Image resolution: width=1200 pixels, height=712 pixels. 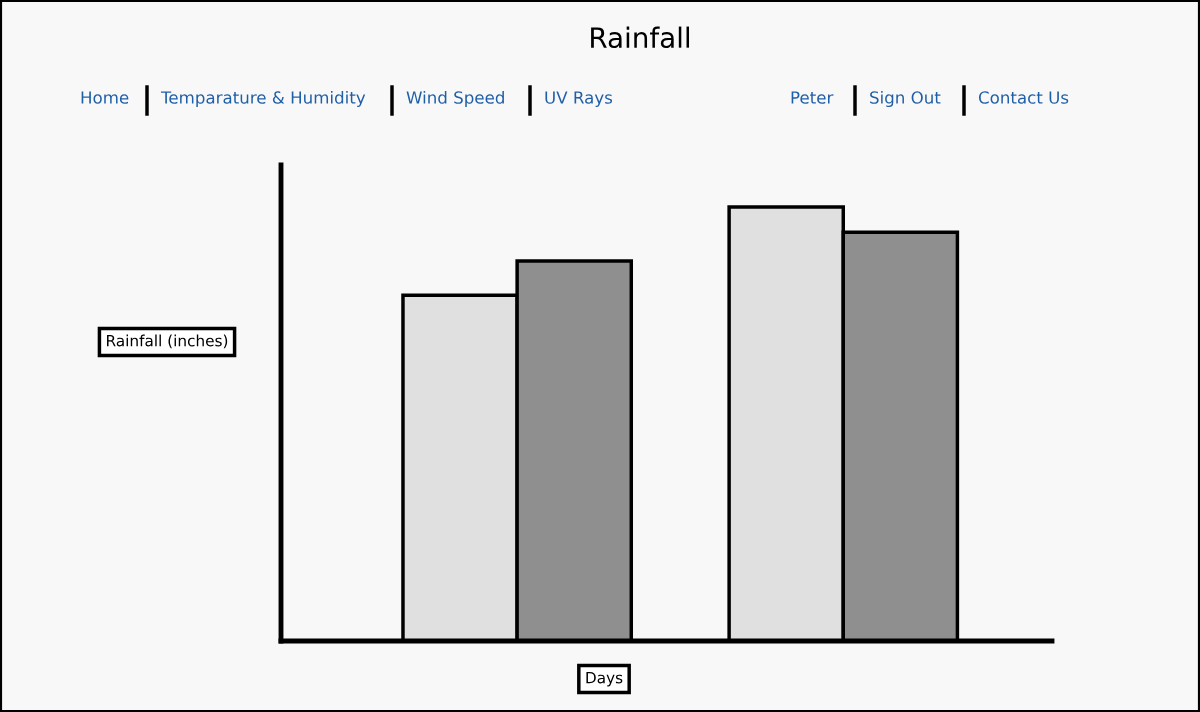 I want to click on chart-title: Rainfall, so click(x=640, y=37).